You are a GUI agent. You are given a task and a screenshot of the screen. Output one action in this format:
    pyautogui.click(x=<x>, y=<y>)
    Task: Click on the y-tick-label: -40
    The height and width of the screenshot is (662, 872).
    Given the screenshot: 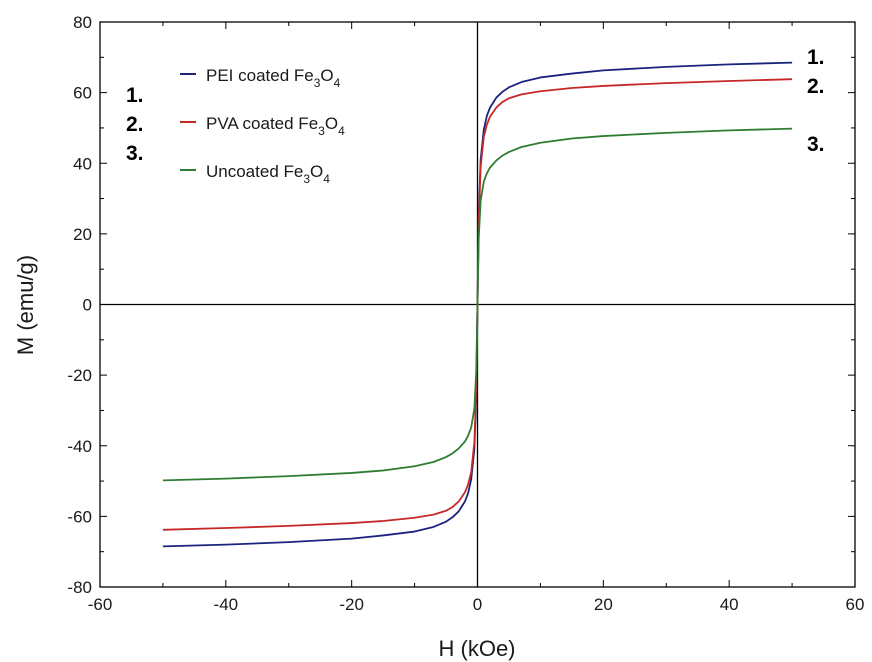 What is the action you would take?
    pyautogui.click(x=79, y=446)
    